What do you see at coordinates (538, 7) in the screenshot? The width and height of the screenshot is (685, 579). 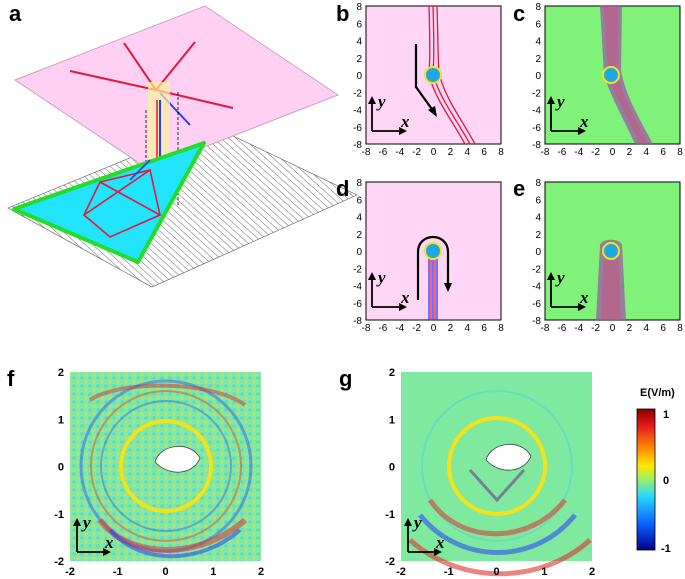 I see `panel-c-y-tick: 8` at bounding box center [538, 7].